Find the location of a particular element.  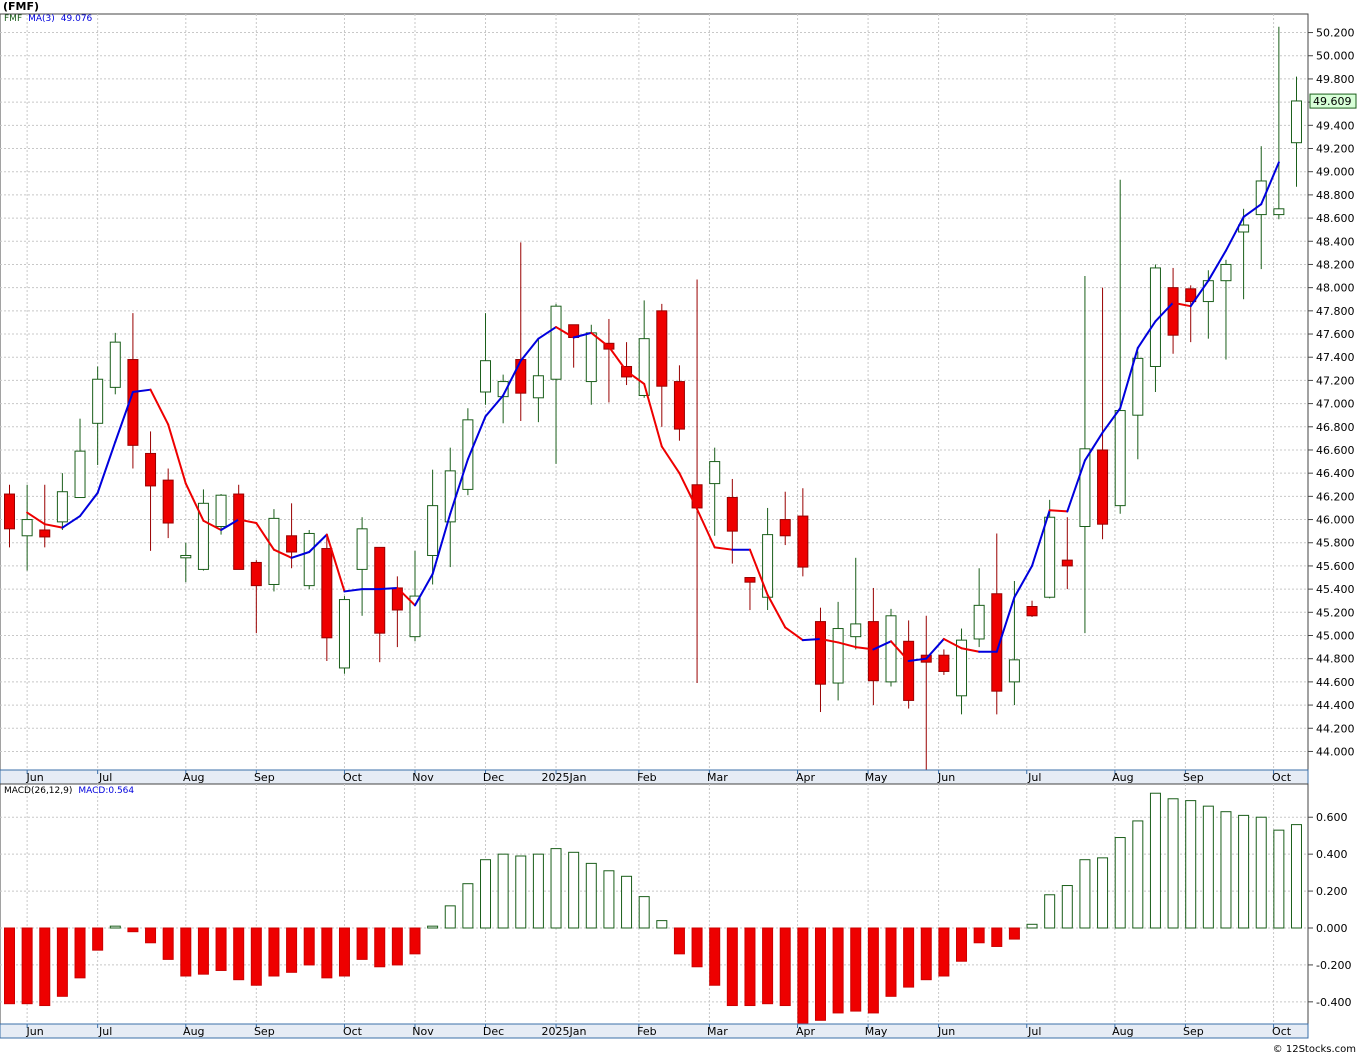

symbol-label: FMF is located at coordinates (13, 19).